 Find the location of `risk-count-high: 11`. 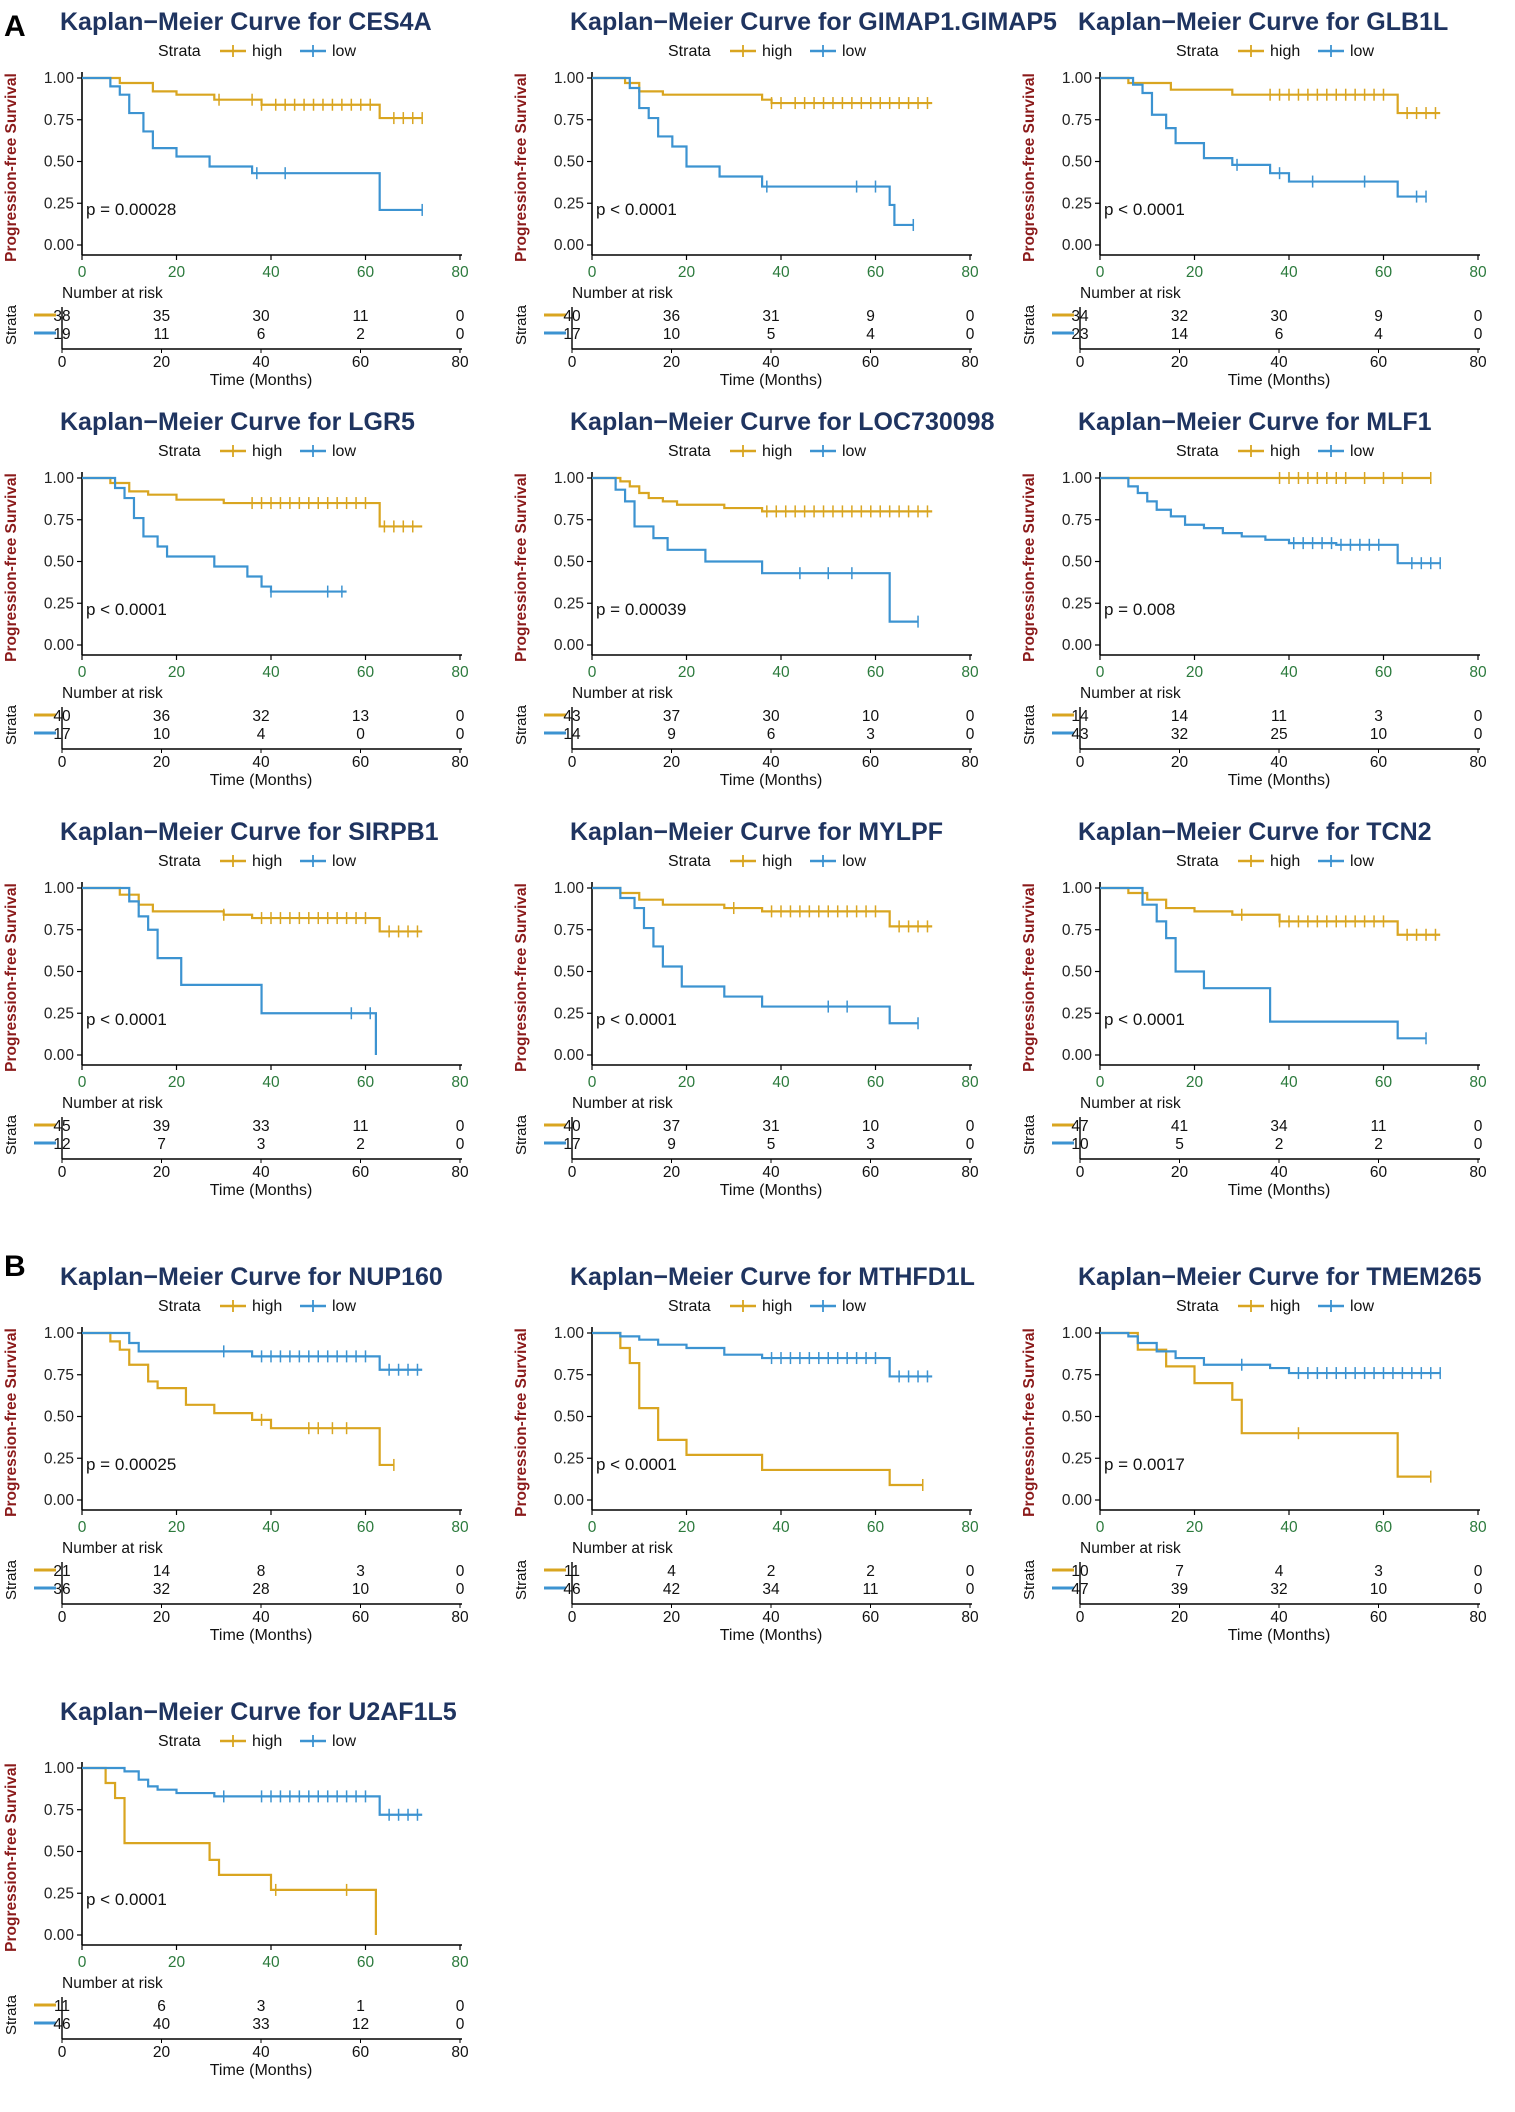

risk-count-high: 11 is located at coordinates (360, 1126).